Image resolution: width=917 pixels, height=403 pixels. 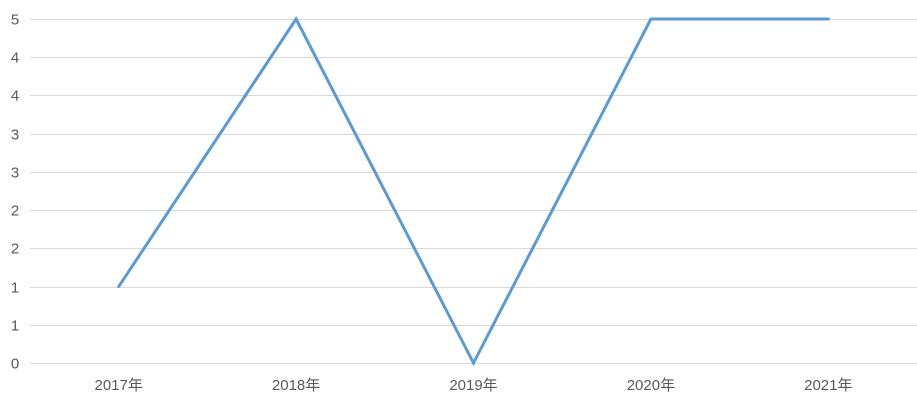 What do you see at coordinates (15, 364) in the screenshot?
I see `y-tick-label: 0` at bounding box center [15, 364].